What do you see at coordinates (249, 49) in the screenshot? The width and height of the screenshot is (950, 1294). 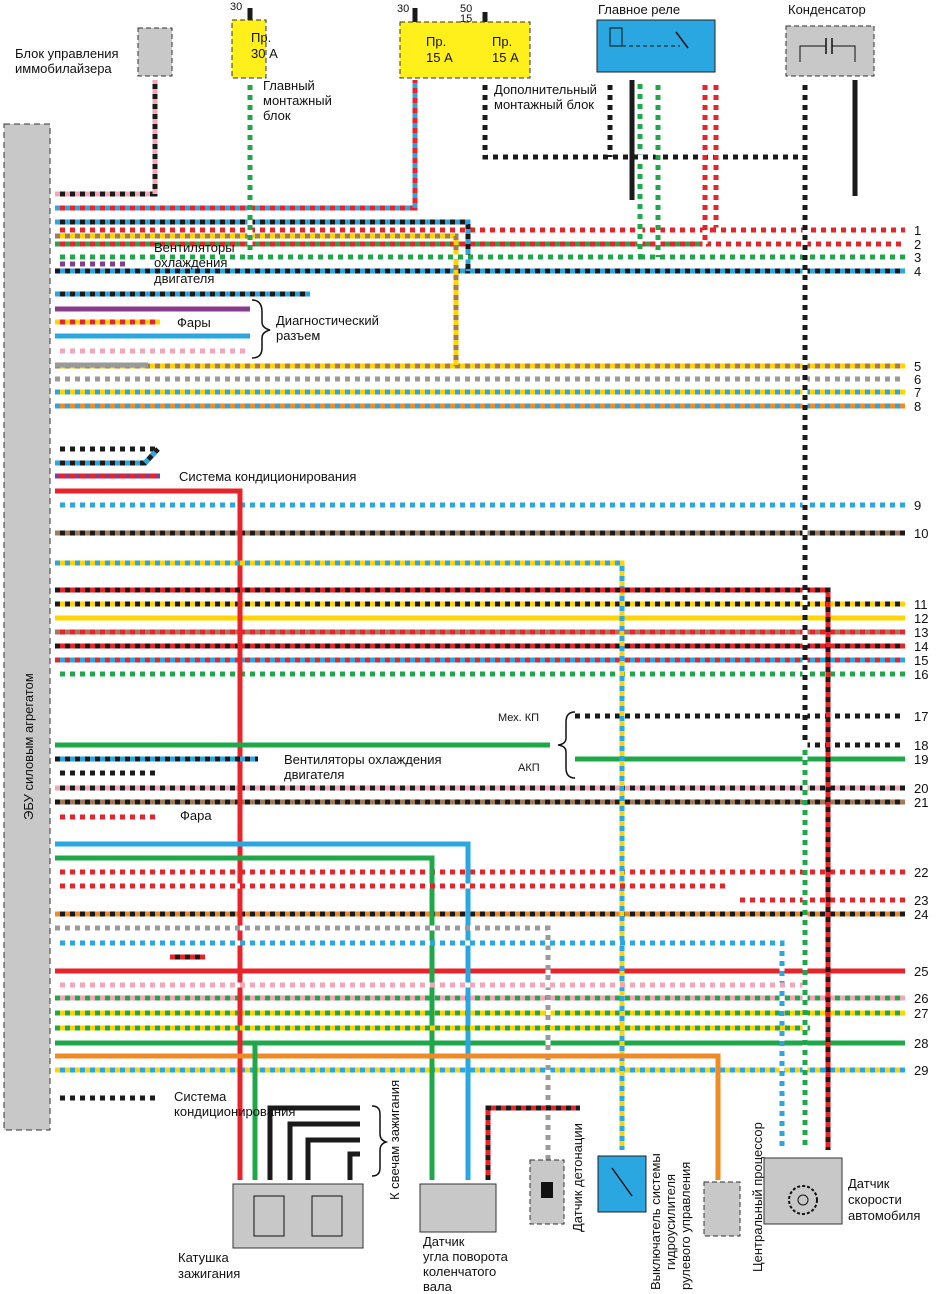 I see `fuse-30a` at bounding box center [249, 49].